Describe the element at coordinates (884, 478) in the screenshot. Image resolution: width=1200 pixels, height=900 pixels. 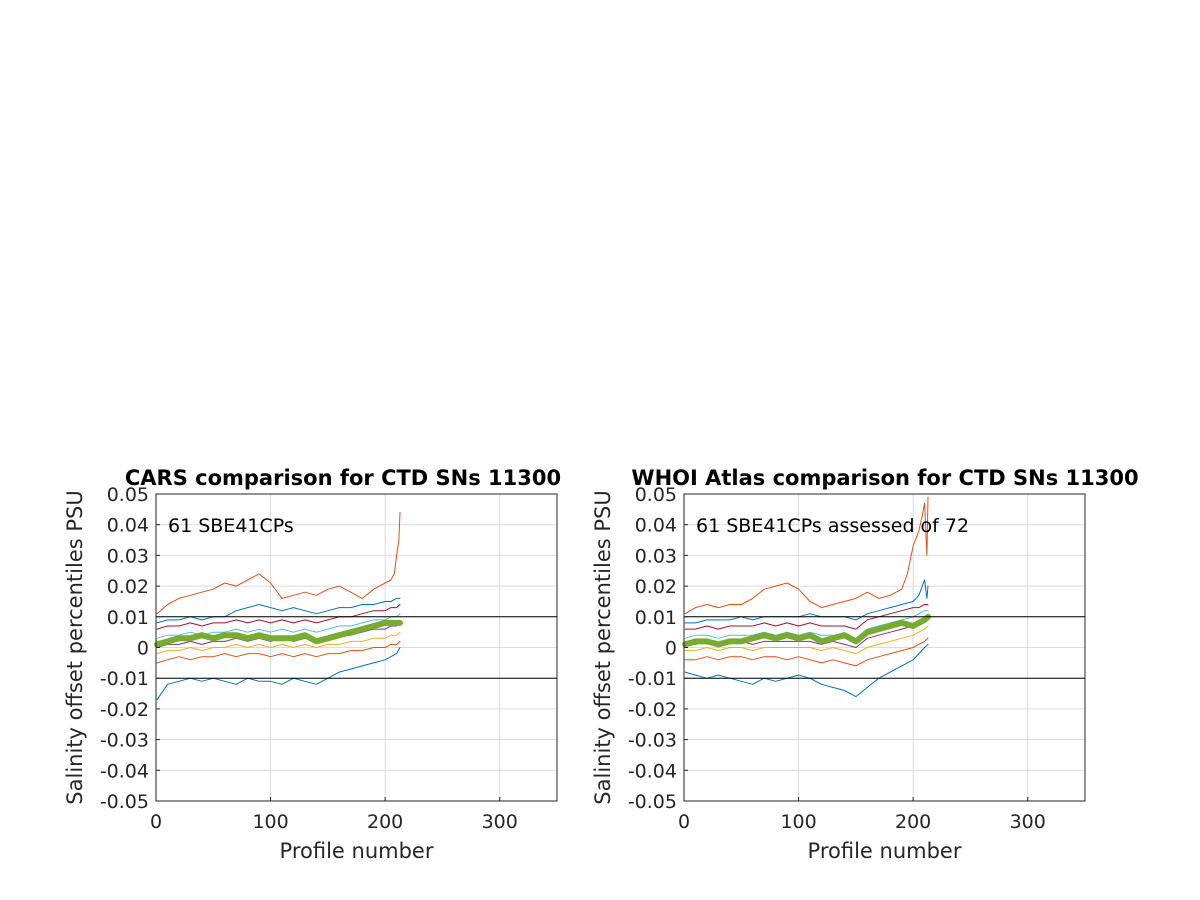
I see `chart-title: WHOI Atlas comparison for CTD SNs 11300` at that location.